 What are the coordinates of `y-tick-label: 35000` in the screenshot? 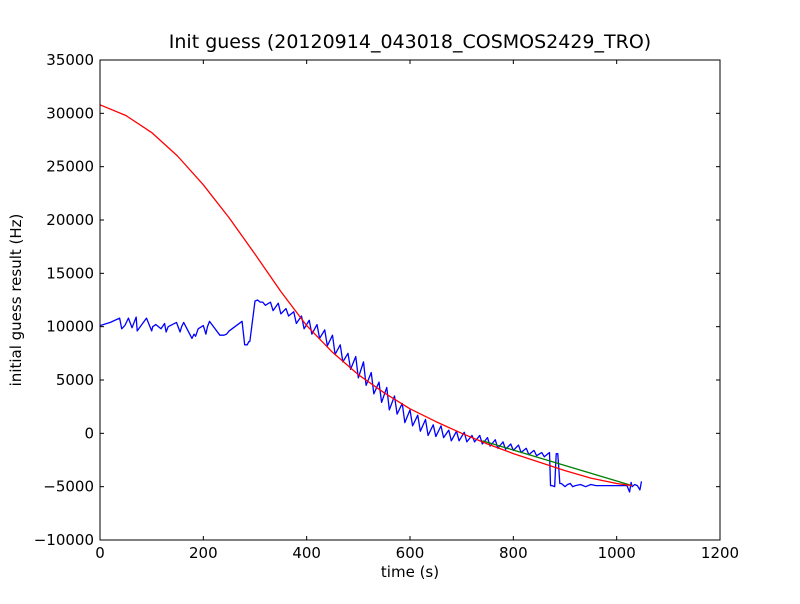 It's located at (70, 60).